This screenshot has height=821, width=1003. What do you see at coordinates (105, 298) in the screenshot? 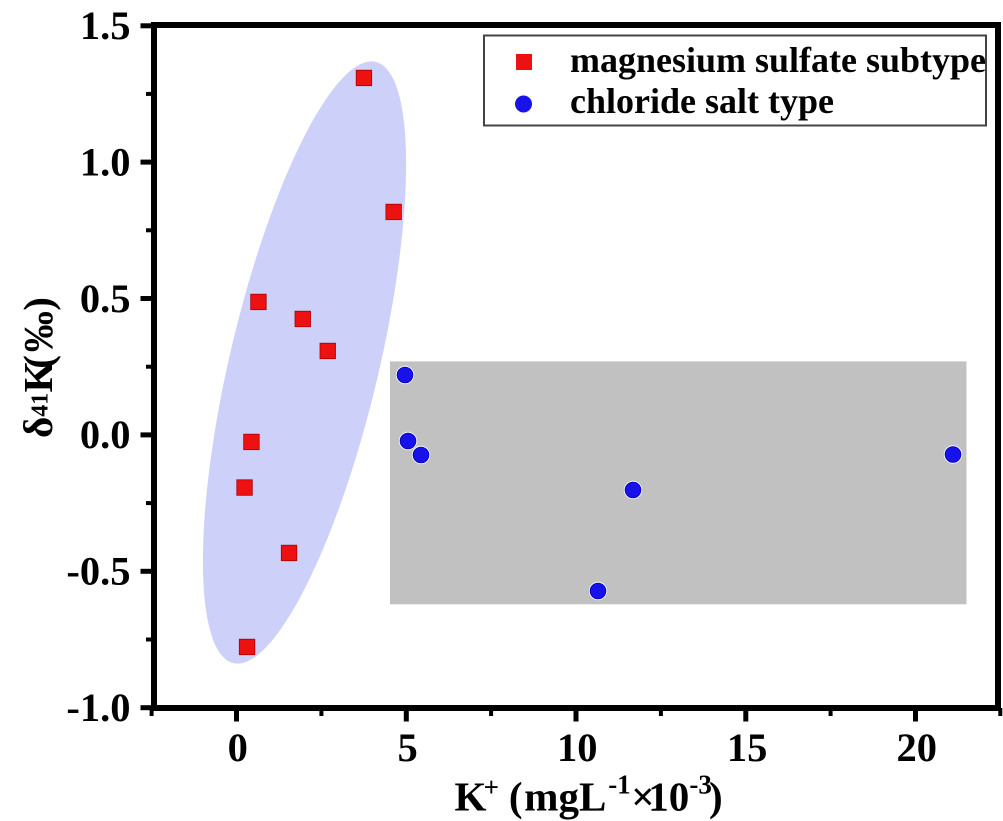
I see `svg-text: 0.5` at bounding box center [105, 298].